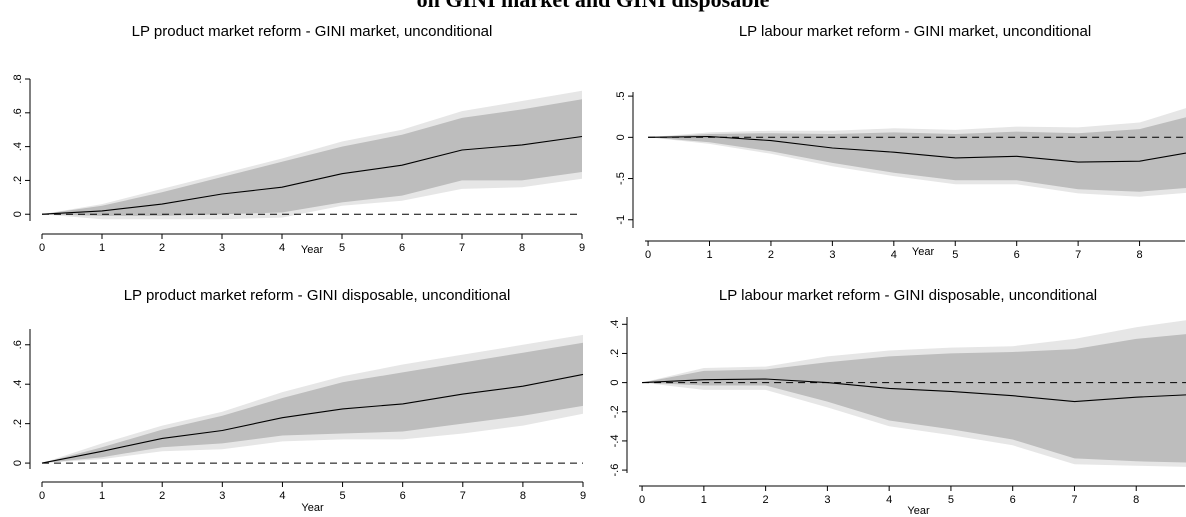 The height and width of the screenshot is (517, 1186). I want to click on figure-title-fragment: on GINI market and GINI disposable, so click(593, 6).